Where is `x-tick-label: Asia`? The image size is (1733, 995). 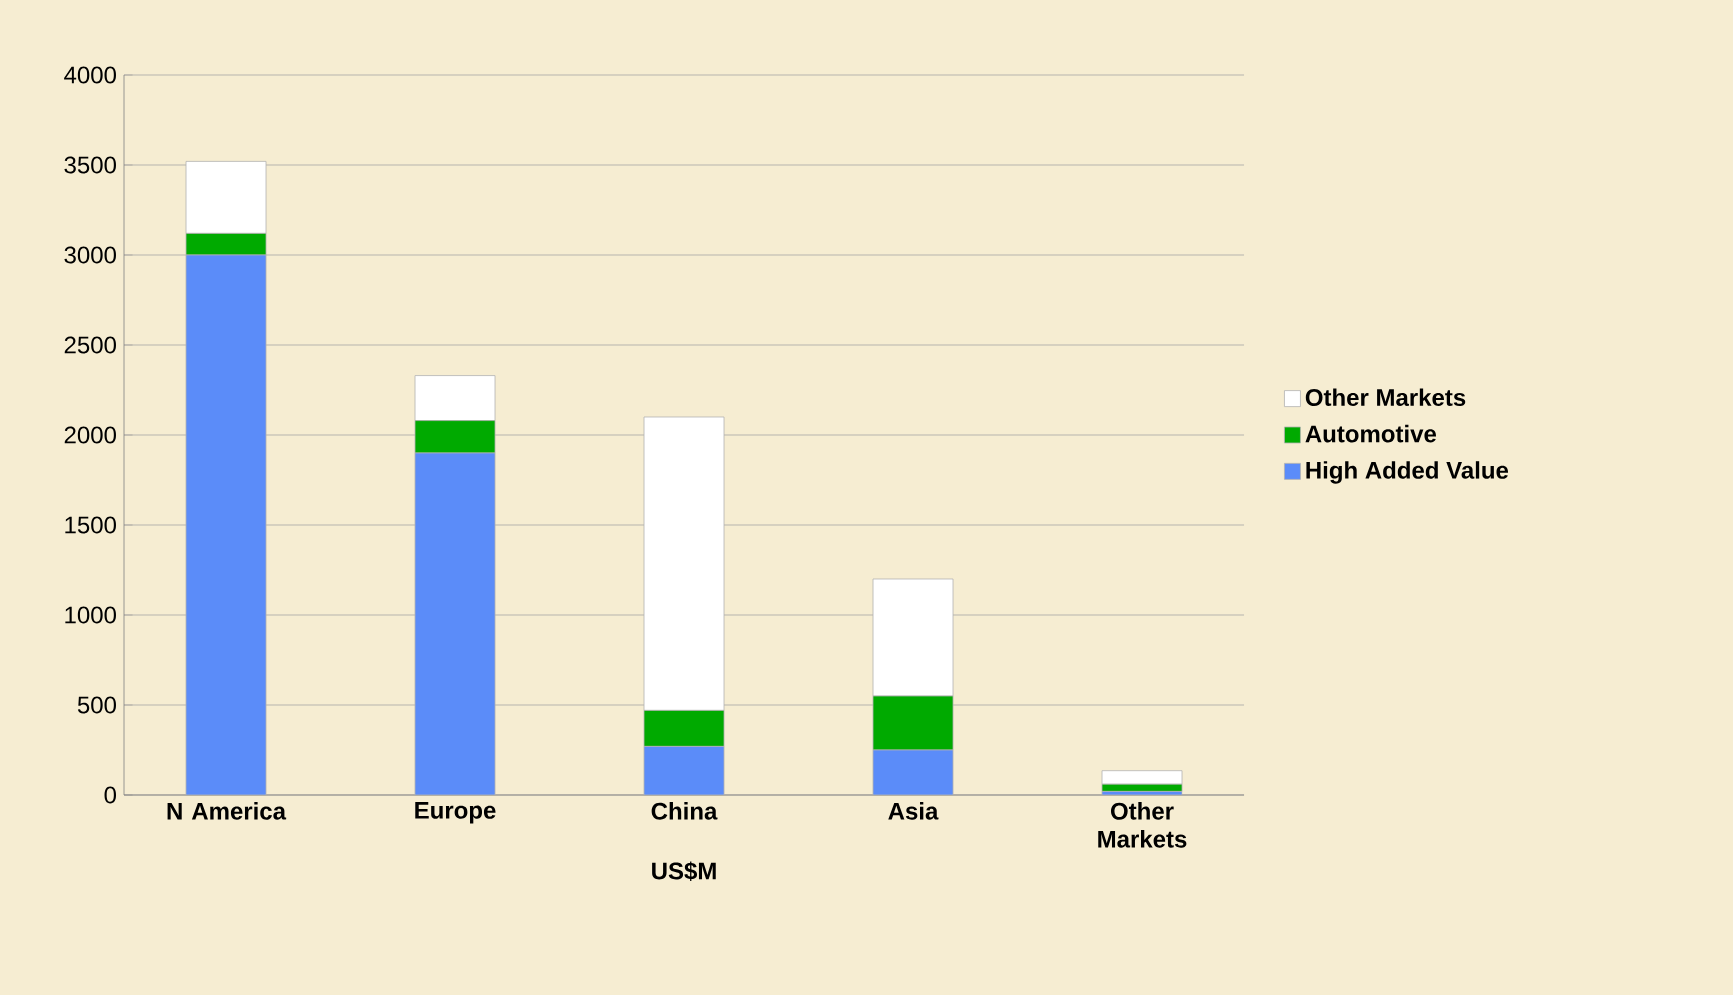 x-tick-label: Asia is located at coordinates (913, 811).